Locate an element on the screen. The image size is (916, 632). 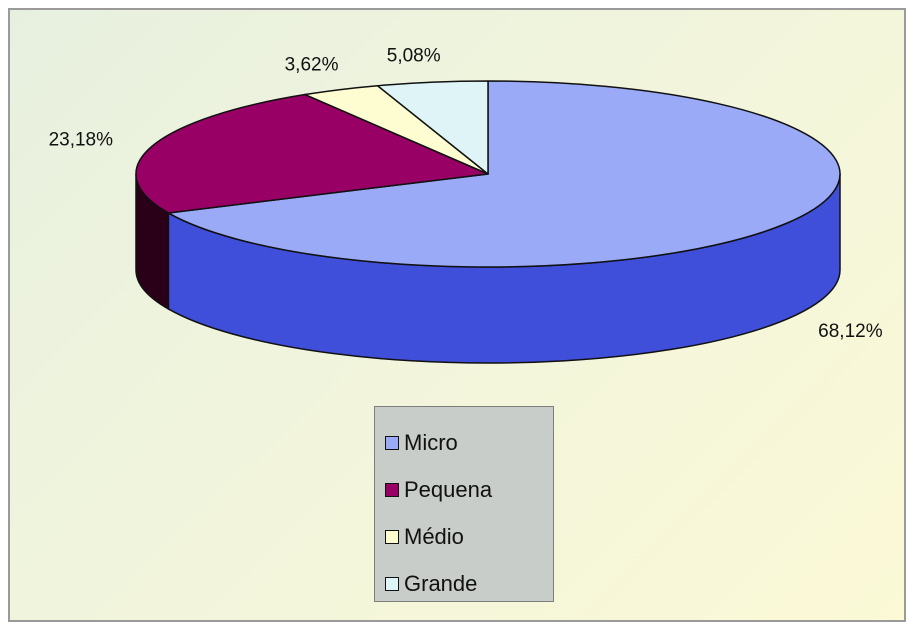
pie-slice-grande is located at coordinates (432, 127).